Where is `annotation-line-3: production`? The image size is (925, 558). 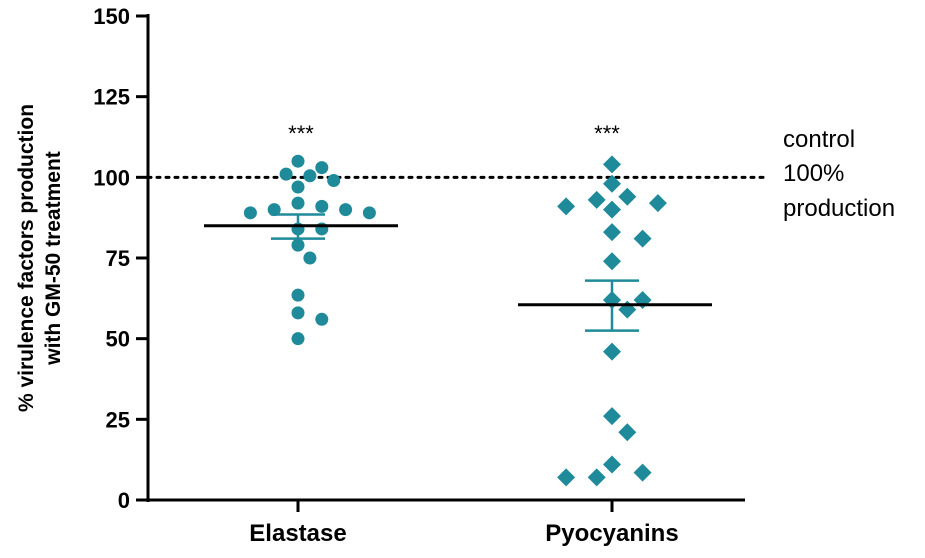 annotation-line-3: production is located at coordinates (839, 208).